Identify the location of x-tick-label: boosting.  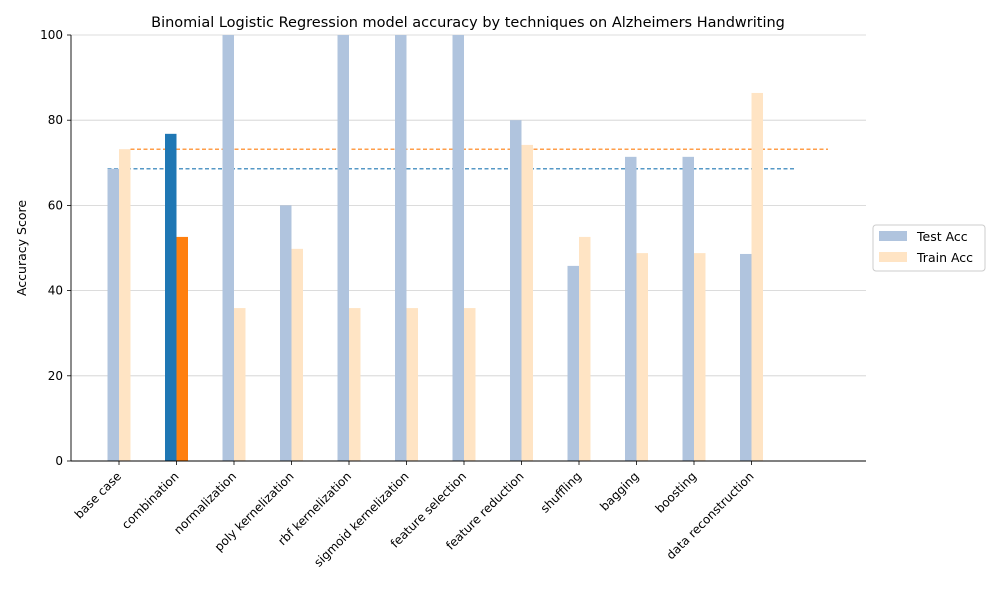
(676, 492).